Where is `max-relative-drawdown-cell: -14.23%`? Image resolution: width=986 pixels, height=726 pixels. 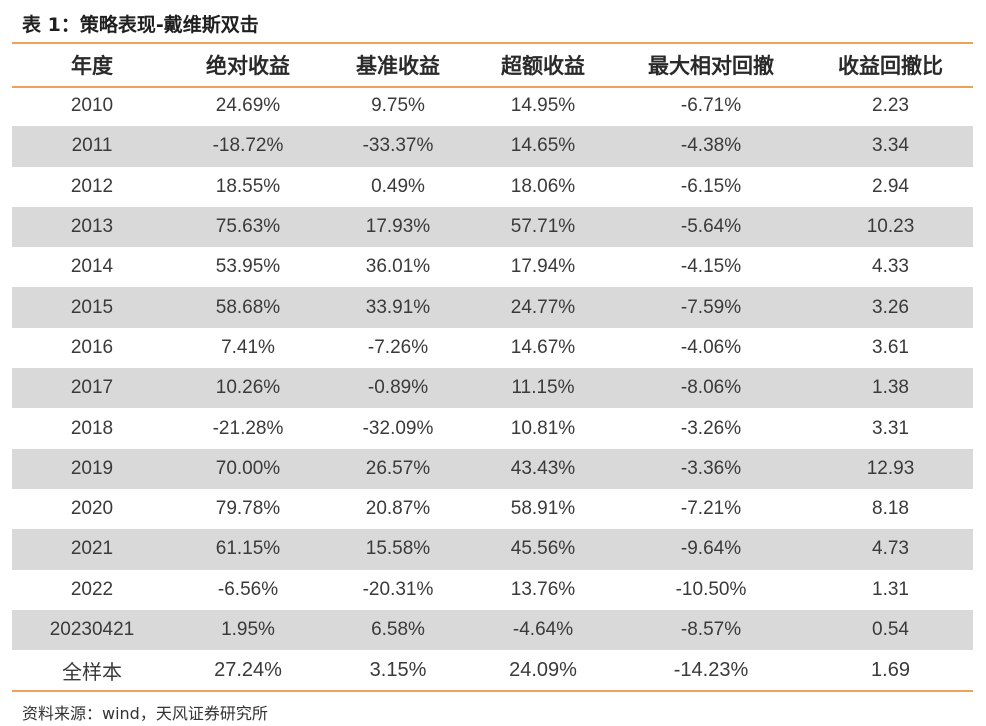 max-relative-drawdown-cell: -14.23% is located at coordinates (711, 669).